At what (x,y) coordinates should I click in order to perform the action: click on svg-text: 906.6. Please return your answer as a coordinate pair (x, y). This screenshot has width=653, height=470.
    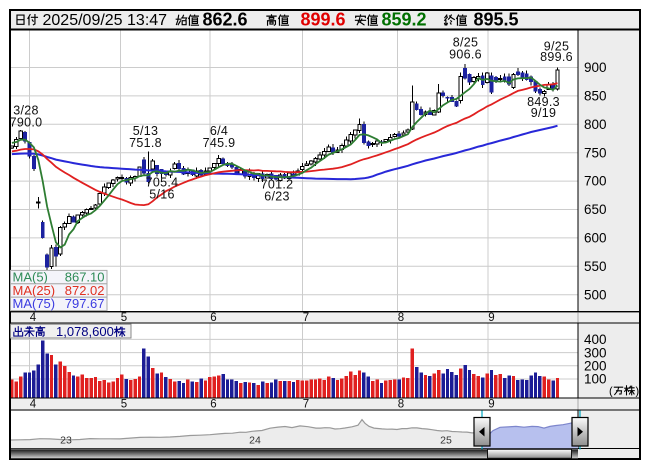
    Looking at the image, I should click on (465, 55).